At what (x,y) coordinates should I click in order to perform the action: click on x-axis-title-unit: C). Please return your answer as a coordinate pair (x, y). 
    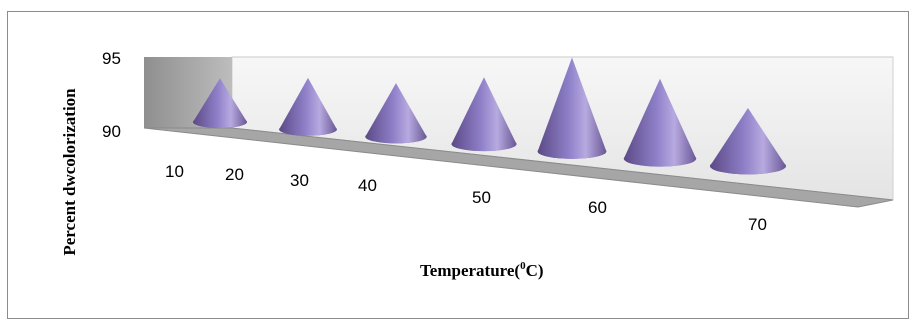
    Looking at the image, I should click on (535, 270).